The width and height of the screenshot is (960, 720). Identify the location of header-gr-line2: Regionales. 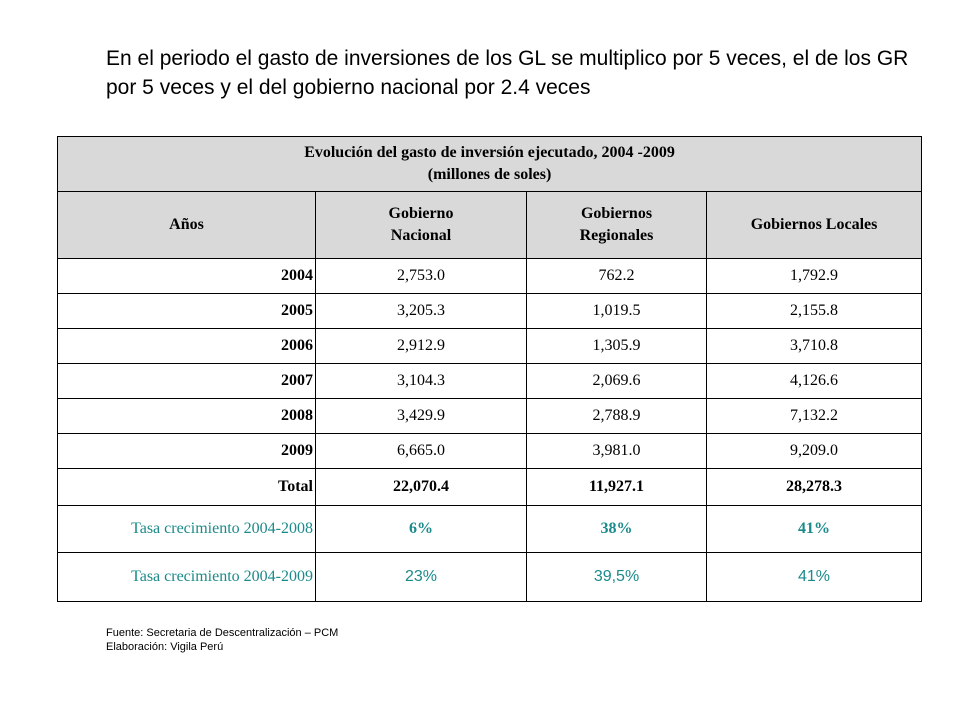
(616, 235).